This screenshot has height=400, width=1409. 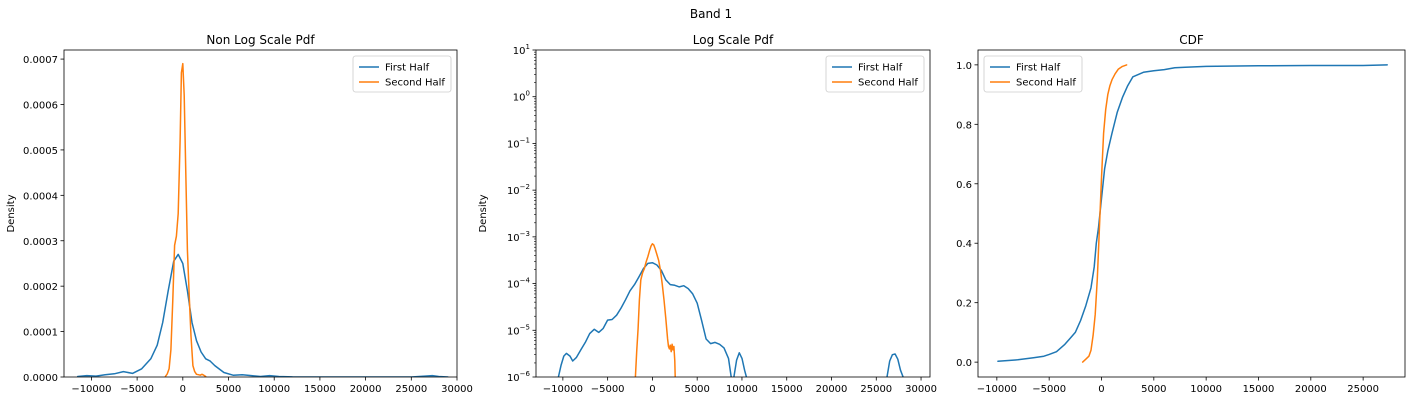 I want to click on cdf-xtick-label: 15000, so click(x=1259, y=389).